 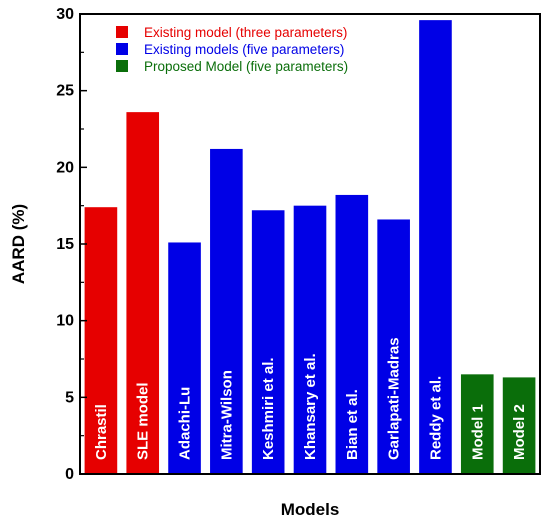 I want to click on bar-label: Model 1, so click(x=477, y=432).